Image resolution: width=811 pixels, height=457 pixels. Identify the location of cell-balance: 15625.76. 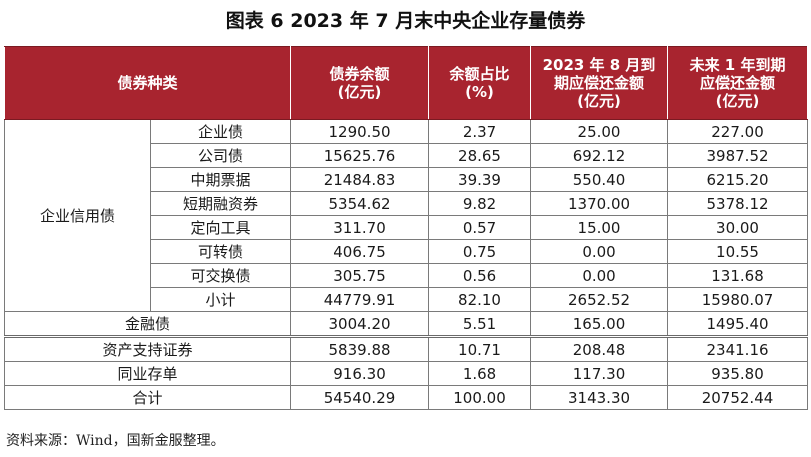
(360, 155).